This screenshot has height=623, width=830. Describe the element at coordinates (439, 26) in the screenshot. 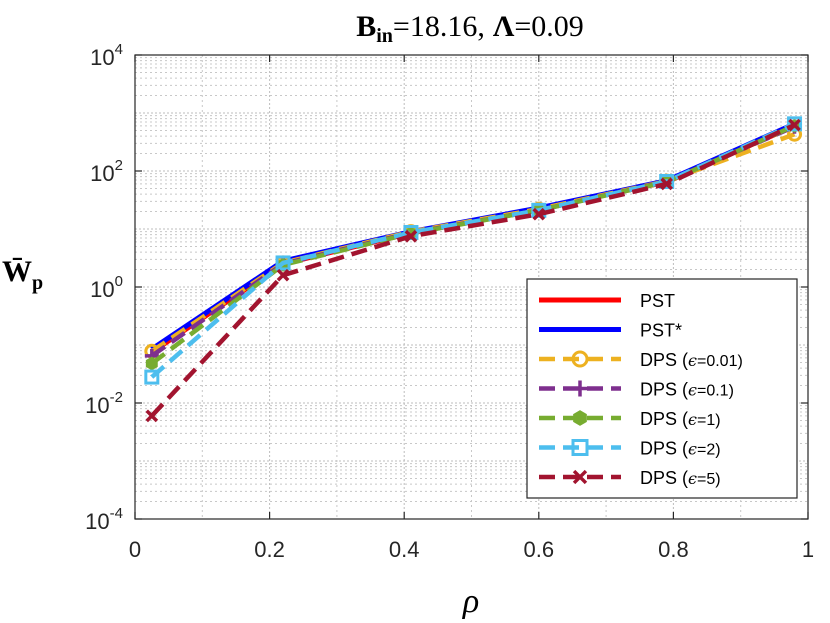

I see `title-b-value: =18.16,` at that location.